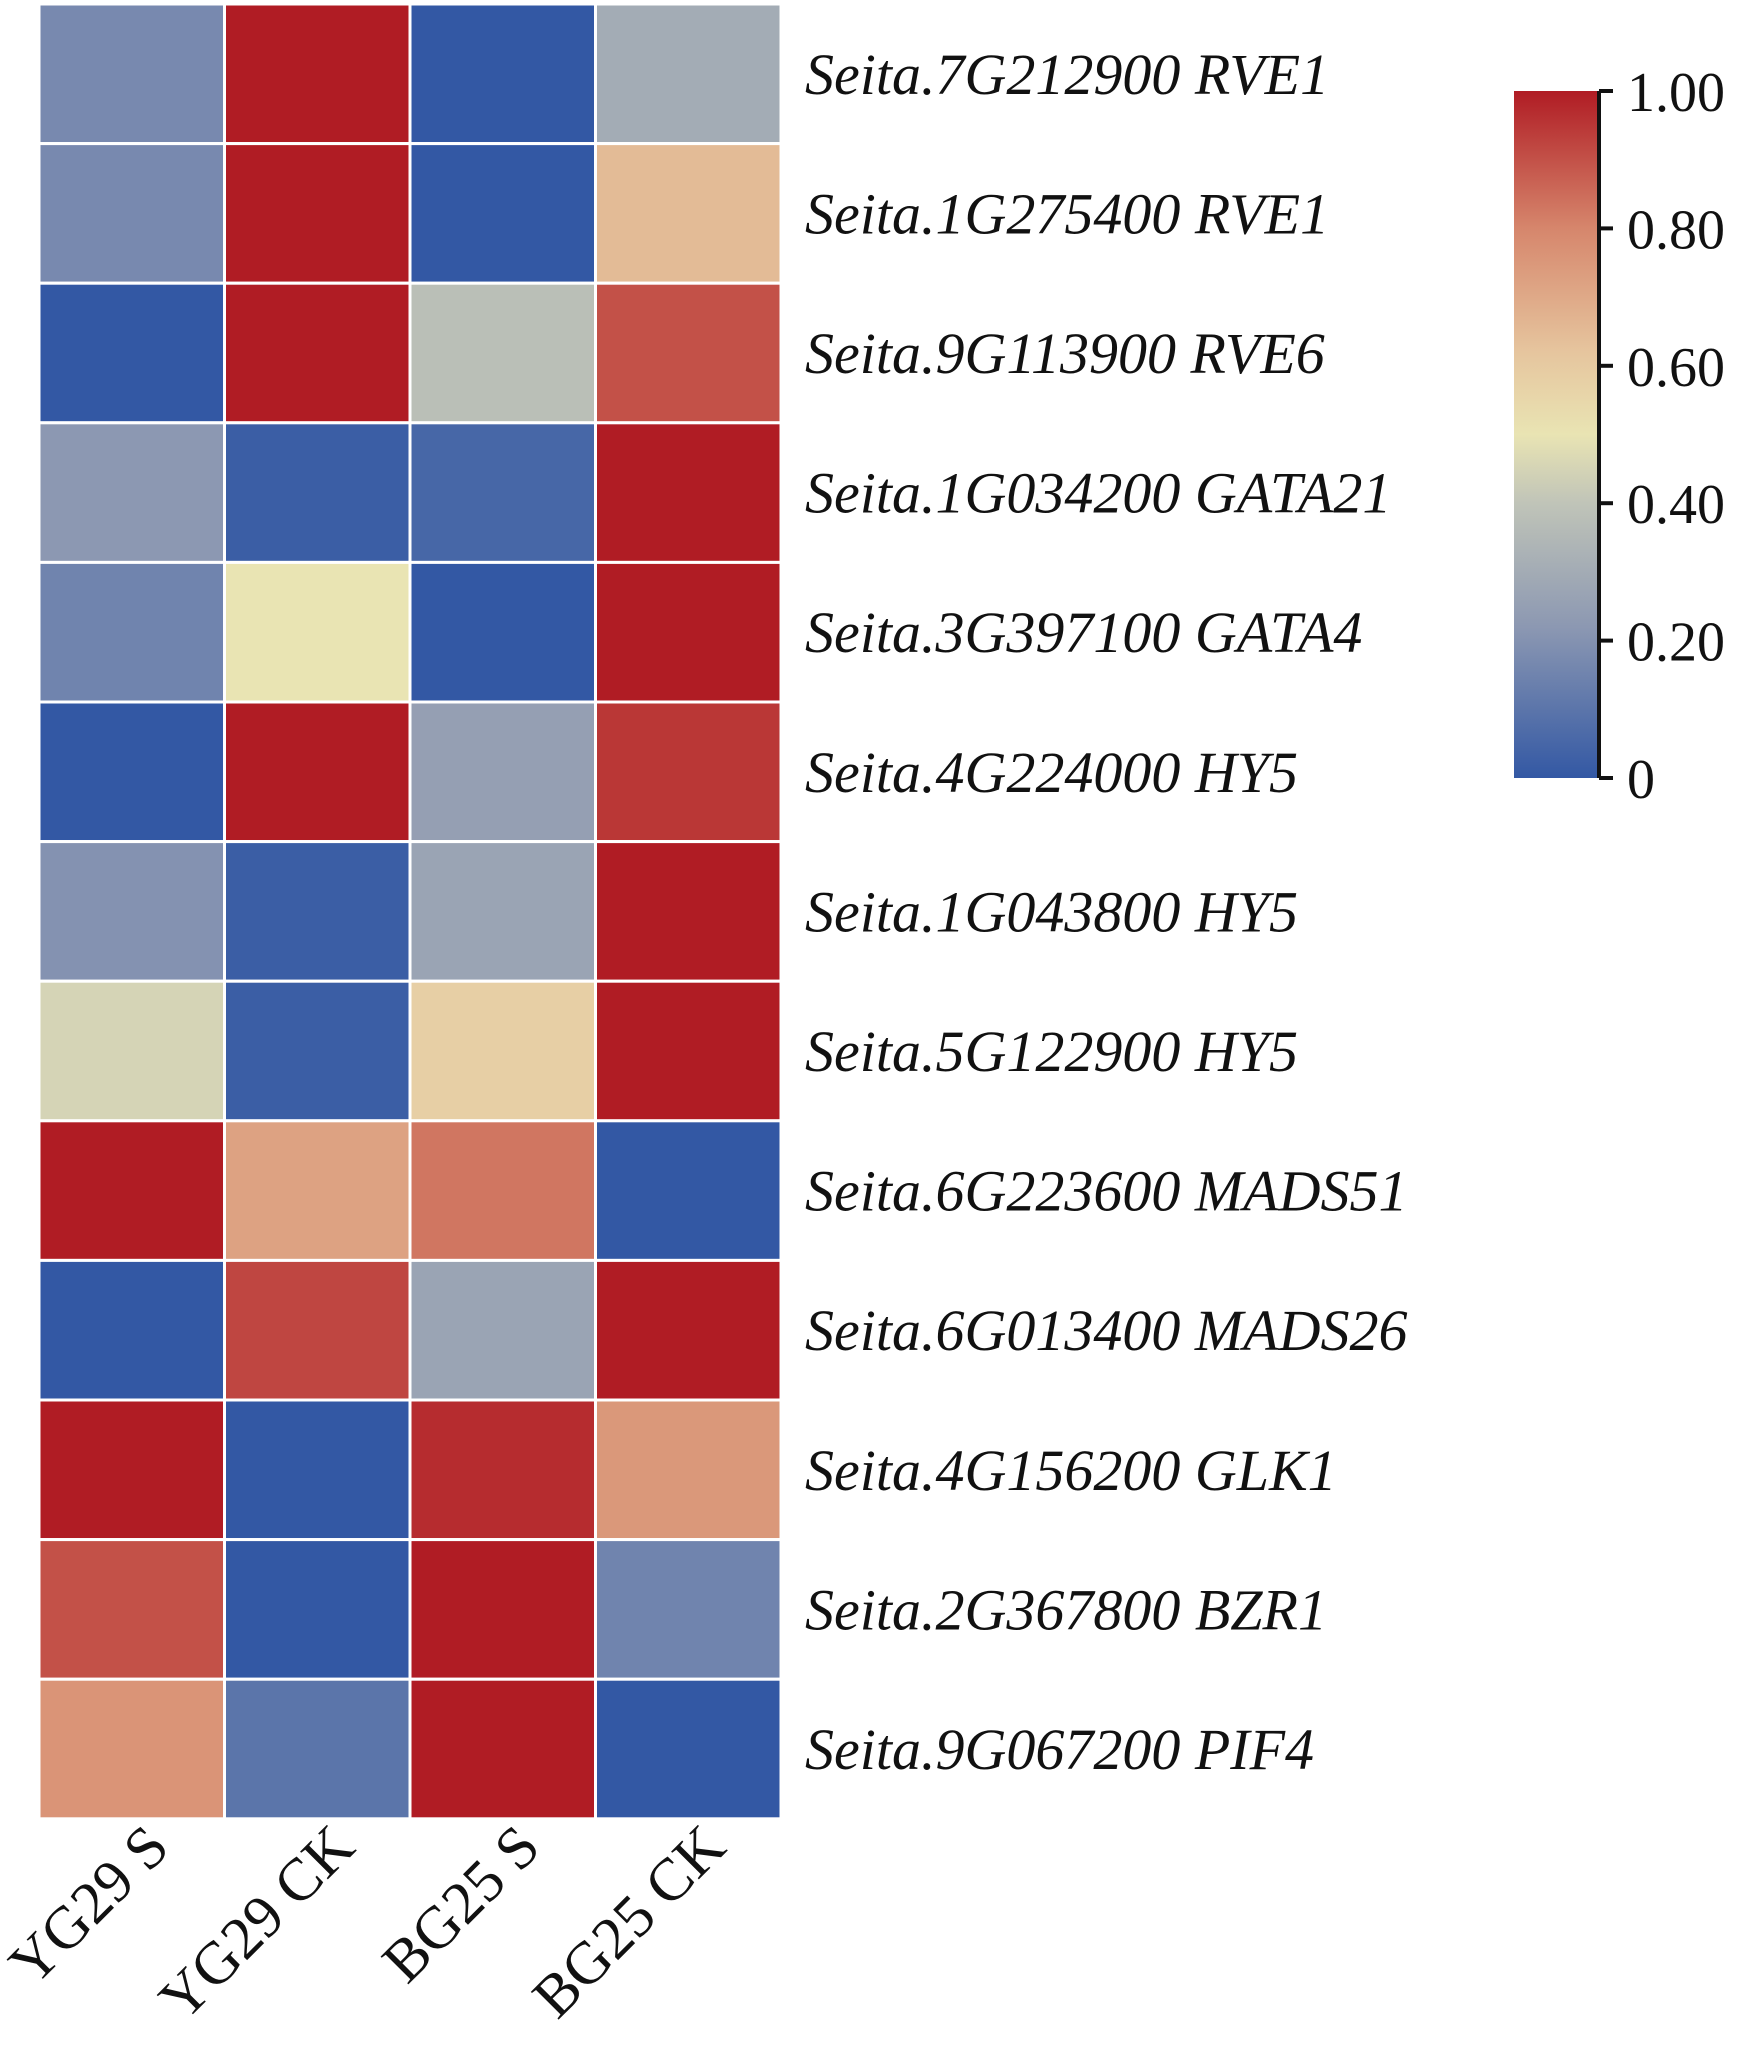 This screenshot has width=1748, height=2054. I want to click on row-label: Seita.3G397100 GATA4, so click(1083, 632).